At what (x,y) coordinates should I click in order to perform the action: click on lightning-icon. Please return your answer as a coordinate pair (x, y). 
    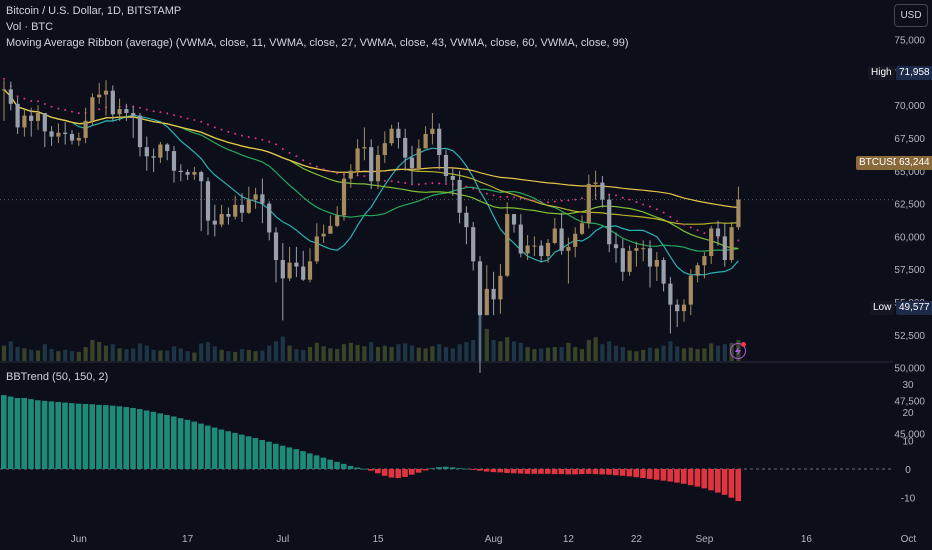
    Looking at the image, I should click on (738, 351).